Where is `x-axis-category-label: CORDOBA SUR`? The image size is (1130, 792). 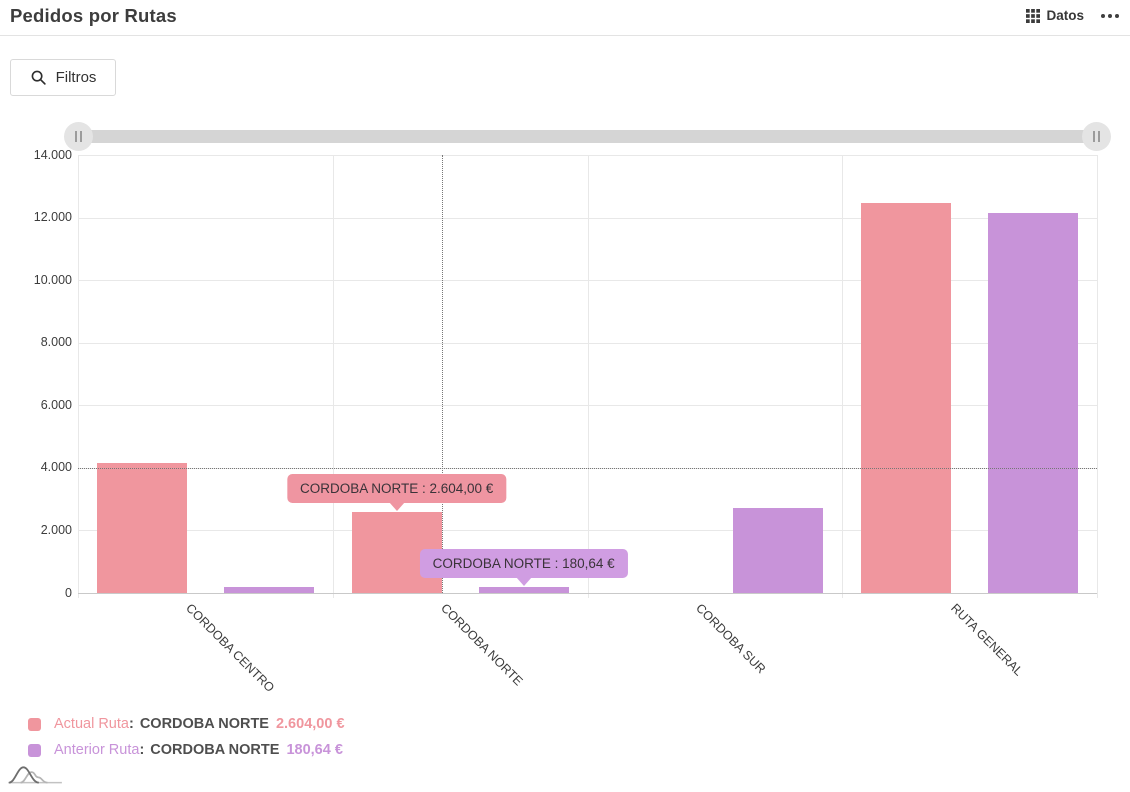
x-axis-category-label: CORDOBA SUR is located at coordinates (730, 639).